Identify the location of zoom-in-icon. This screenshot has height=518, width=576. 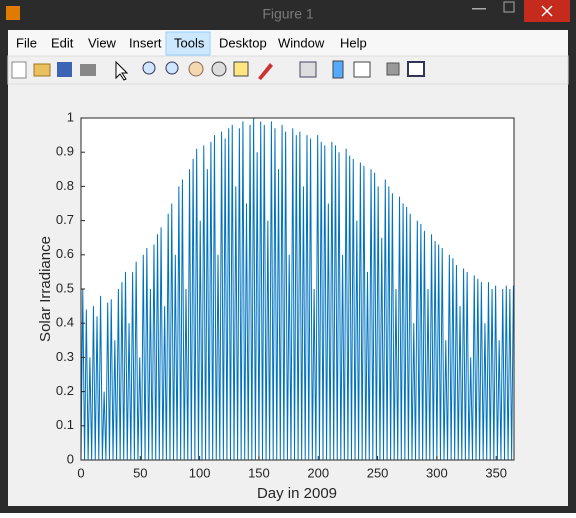
(149, 68).